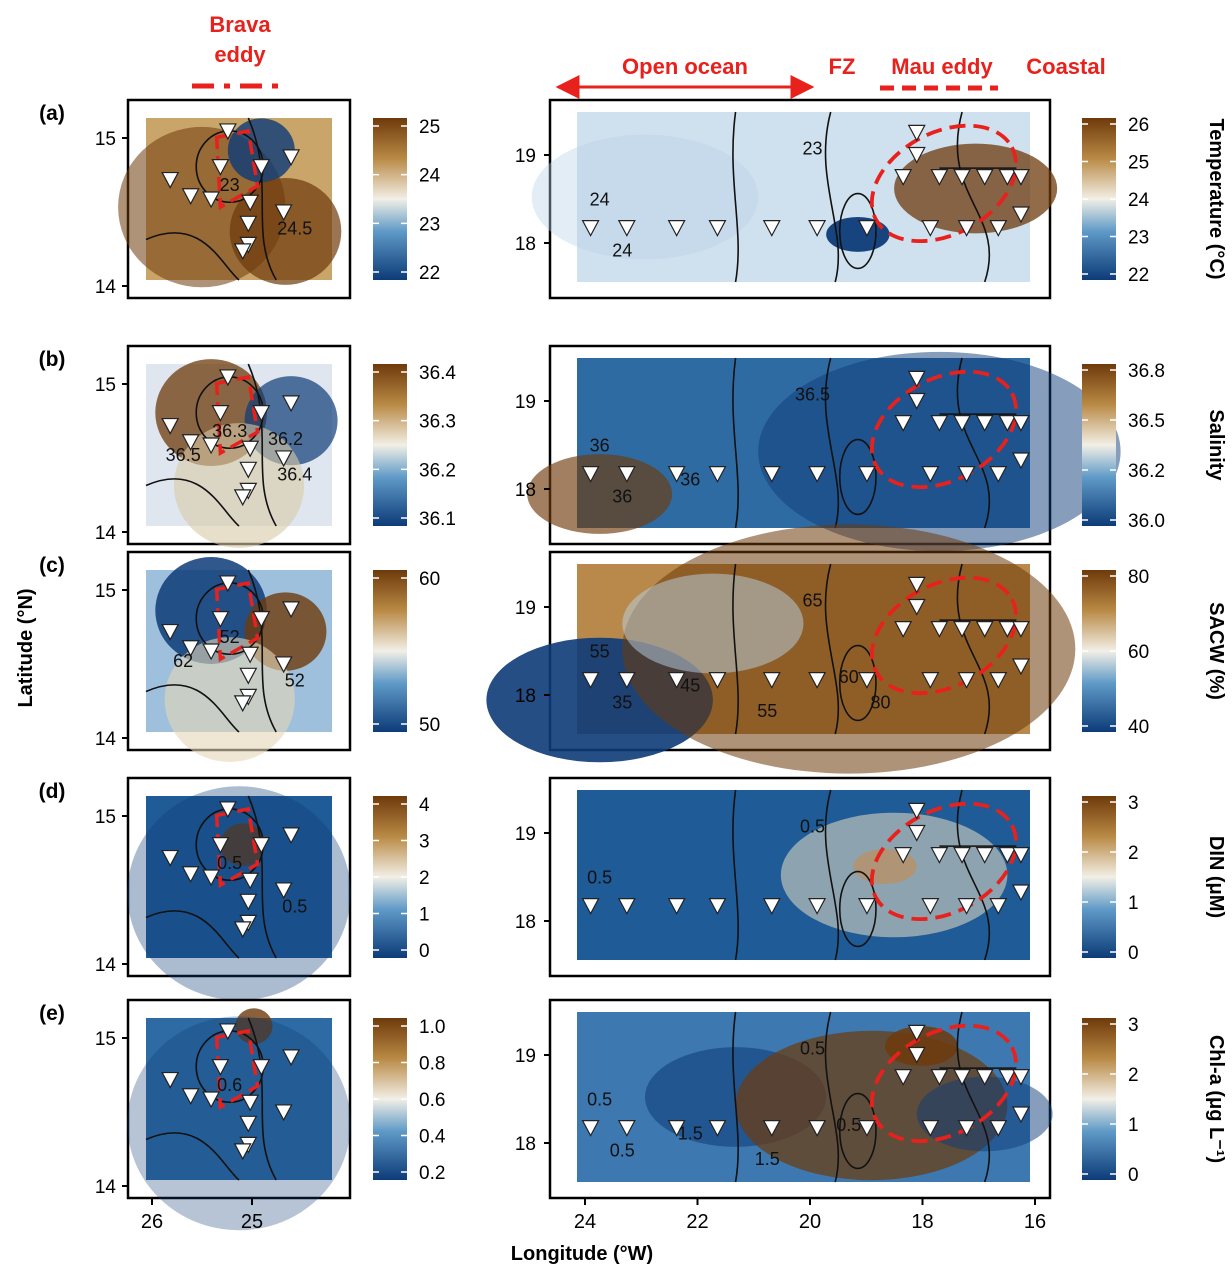  What do you see at coordinates (432, 1137) in the screenshot?
I see `colorbar-tick-label: 0.4` at bounding box center [432, 1137].